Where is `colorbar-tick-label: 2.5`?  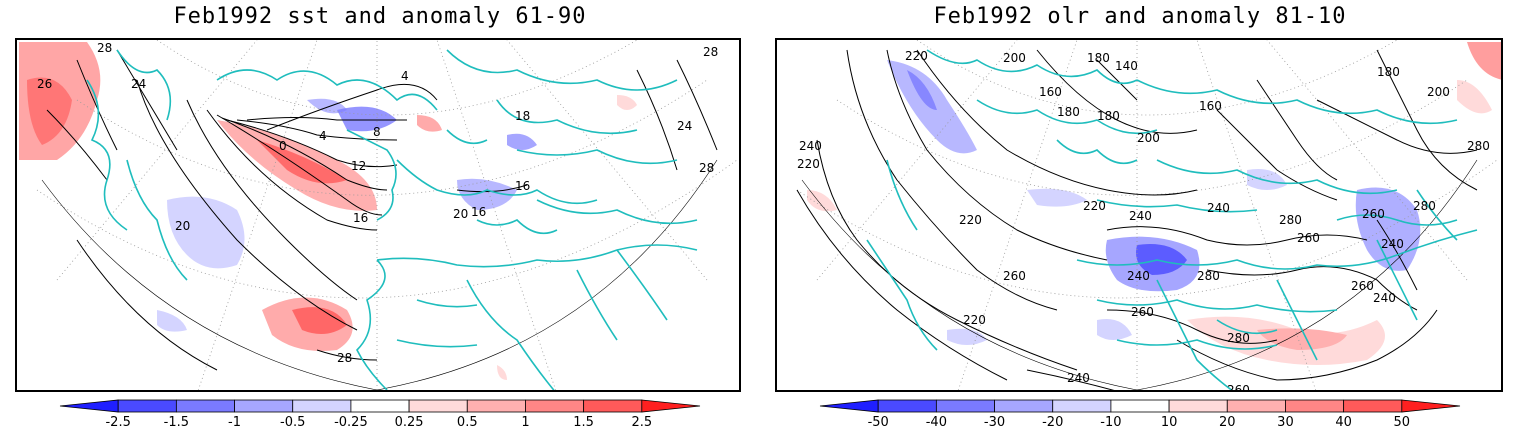 colorbar-tick-label: 2.5 is located at coordinates (641, 422).